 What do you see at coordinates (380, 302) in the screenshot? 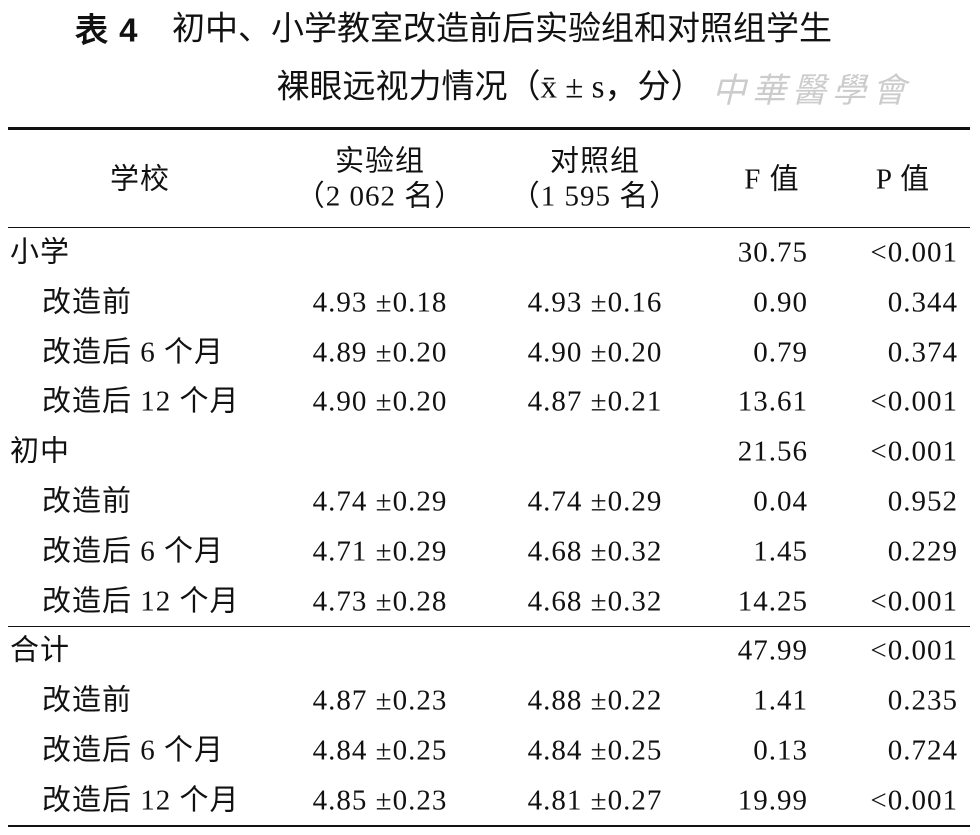
I see `experimental-value: 4.93 ±0.18` at bounding box center [380, 302].